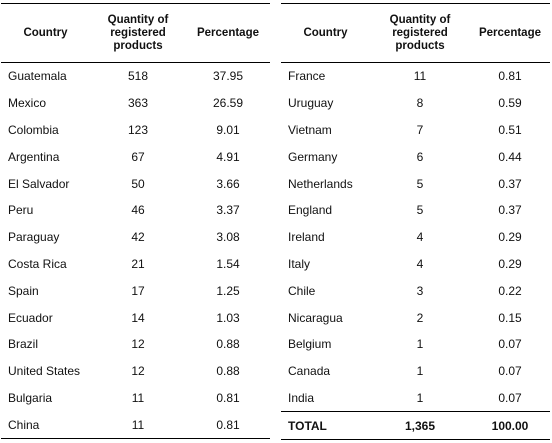 The width and height of the screenshot is (552, 443). What do you see at coordinates (510, 156) in the screenshot?
I see `percentage-cell: 0.44` at bounding box center [510, 156].